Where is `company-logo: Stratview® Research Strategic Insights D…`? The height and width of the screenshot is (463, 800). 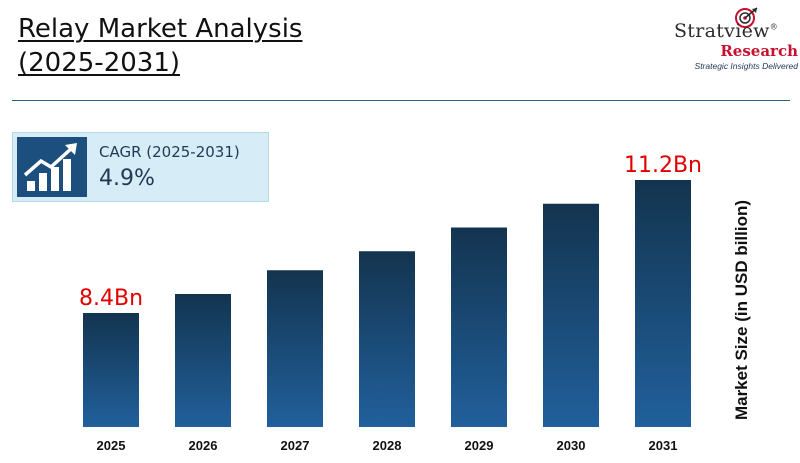 company-logo: Stratview® Research Strategic Insights D… is located at coordinates (720, 38).